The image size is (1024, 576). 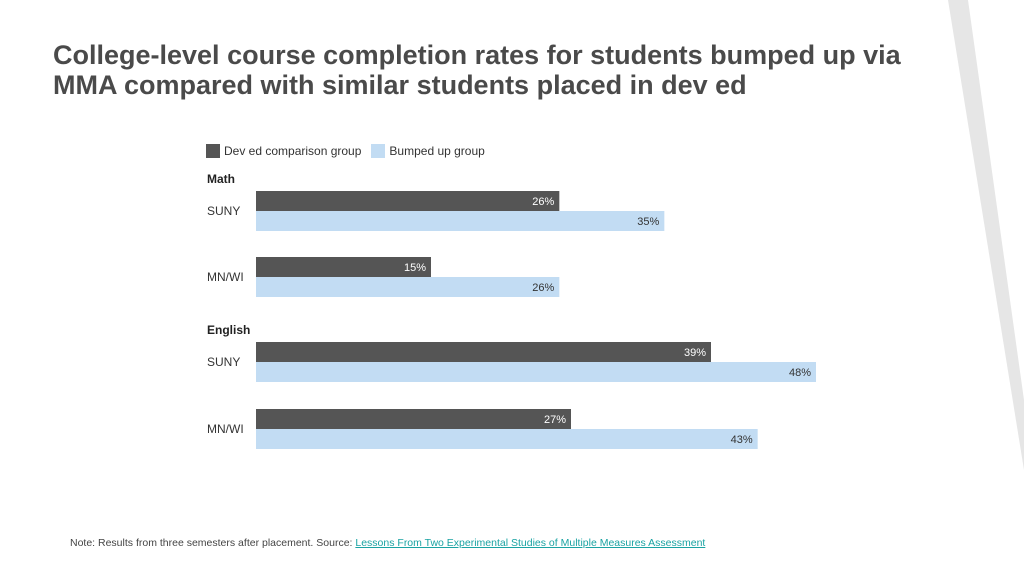 I want to click on legend-swatch-bumped-up, so click(x=378, y=151).